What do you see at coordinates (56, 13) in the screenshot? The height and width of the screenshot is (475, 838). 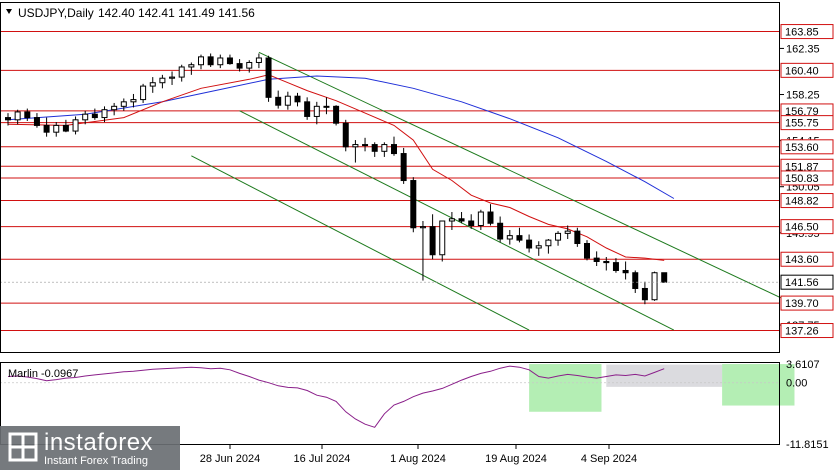 I see `symbol-label: USDJPY,Daily` at bounding box center [56, 13].